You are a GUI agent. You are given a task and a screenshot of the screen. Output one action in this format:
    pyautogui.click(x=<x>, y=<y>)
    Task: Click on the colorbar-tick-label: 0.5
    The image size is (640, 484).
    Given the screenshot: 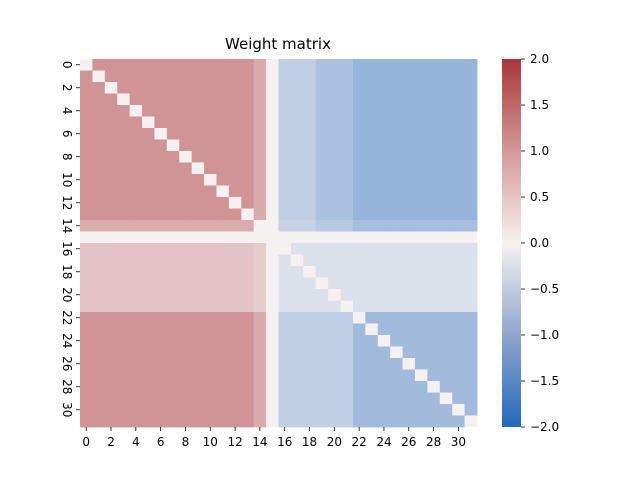 What is the action you would take?
    pyautogui.click(x=539, y=197)
    